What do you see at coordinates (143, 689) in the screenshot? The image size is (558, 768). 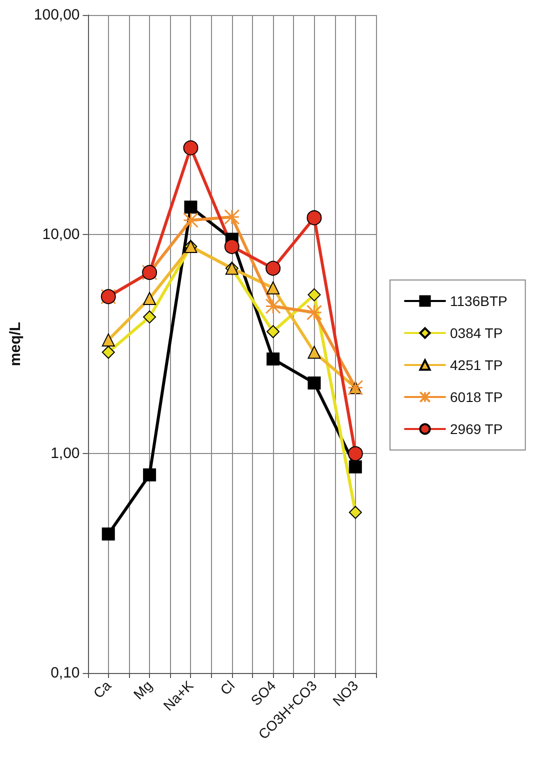 I see `x-tick-label: Mg` at bounding box center [143, 689].